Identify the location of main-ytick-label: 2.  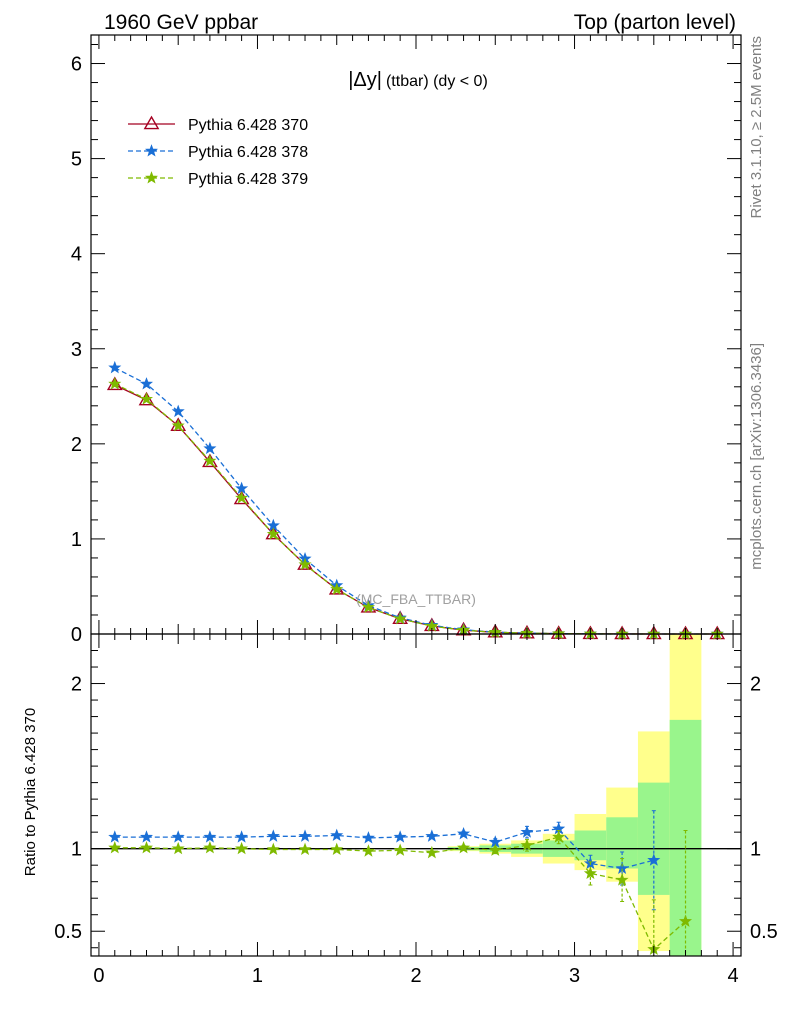
(76, 445).